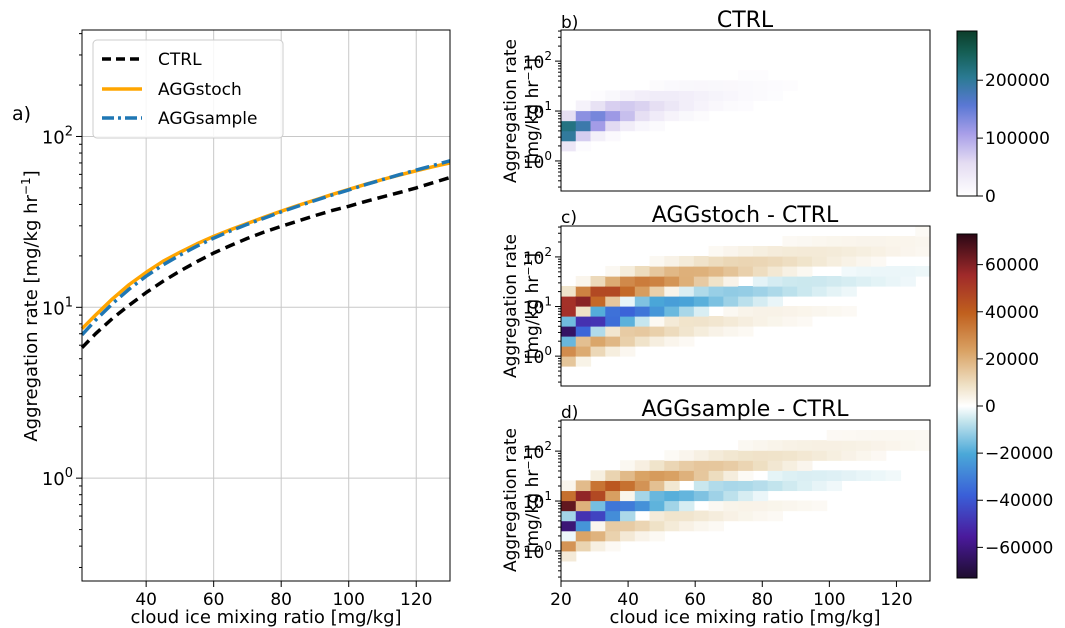 This screenshot has height=628, width=1065. Describe the element at coordinates (537, 161) in the screenshot. I see `ytick-label: 100` at that location.